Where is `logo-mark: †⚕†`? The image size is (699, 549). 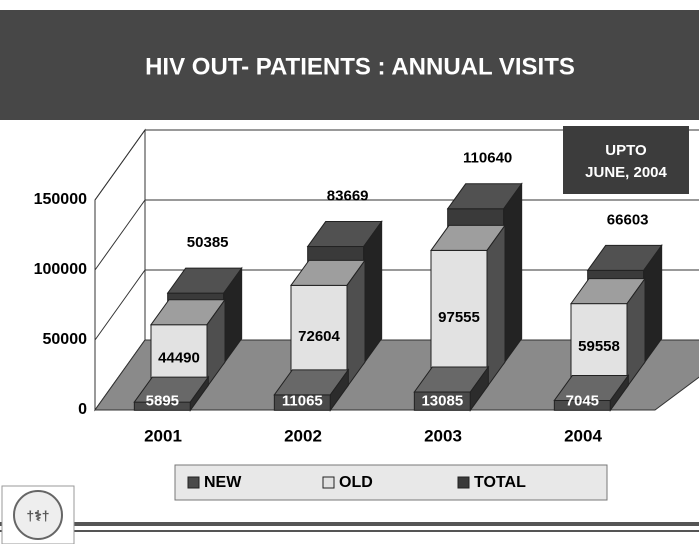 logo-mark: †⚕† is located at coordinates (37, 516).